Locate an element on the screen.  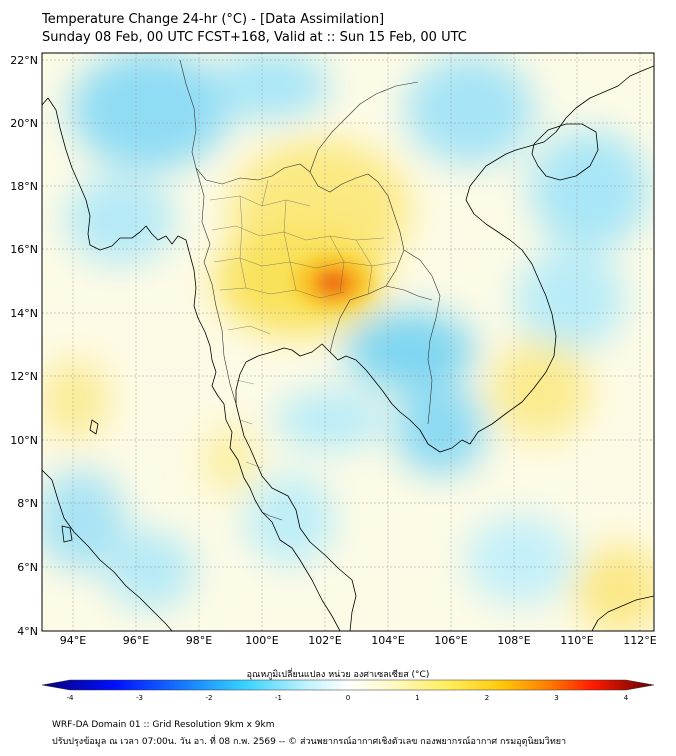
field-warm-south-china-sea-south is located at coordinates (614, 588).